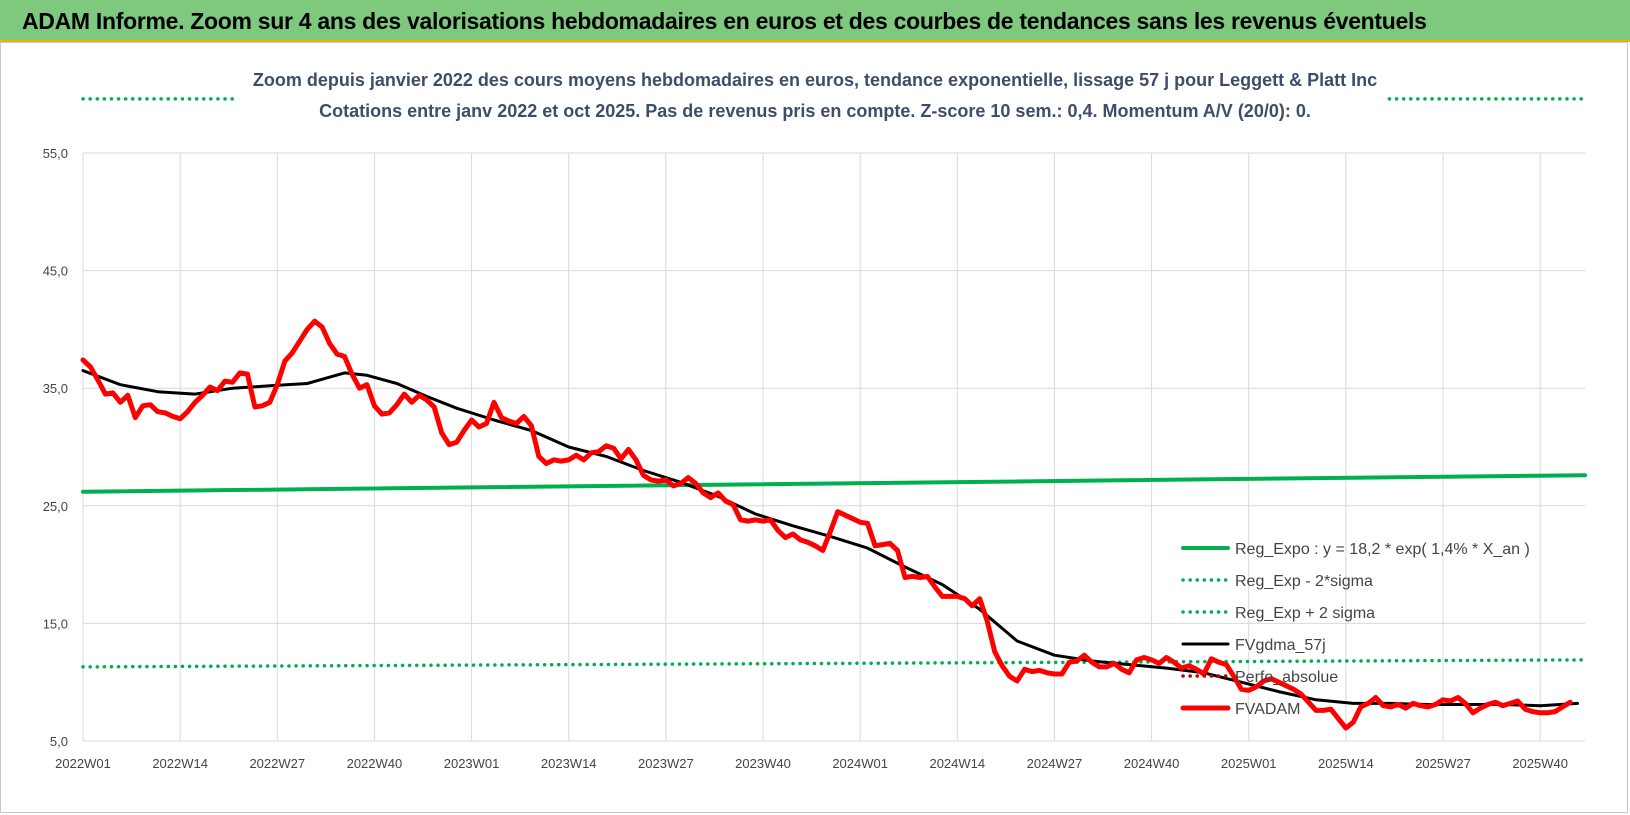  I want to click on legend-label-4: Perfo_absolue, so click(1286, 677).